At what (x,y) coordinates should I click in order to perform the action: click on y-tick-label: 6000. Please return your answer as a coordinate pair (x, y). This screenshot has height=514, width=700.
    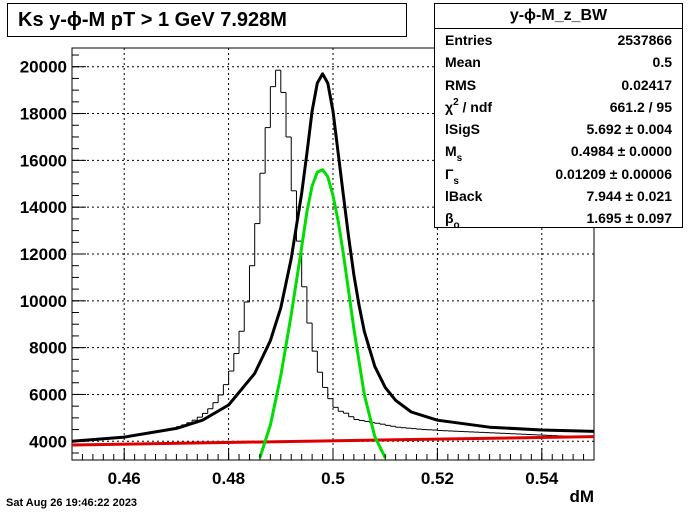
    Looking at the image, I should click on (48, 394).